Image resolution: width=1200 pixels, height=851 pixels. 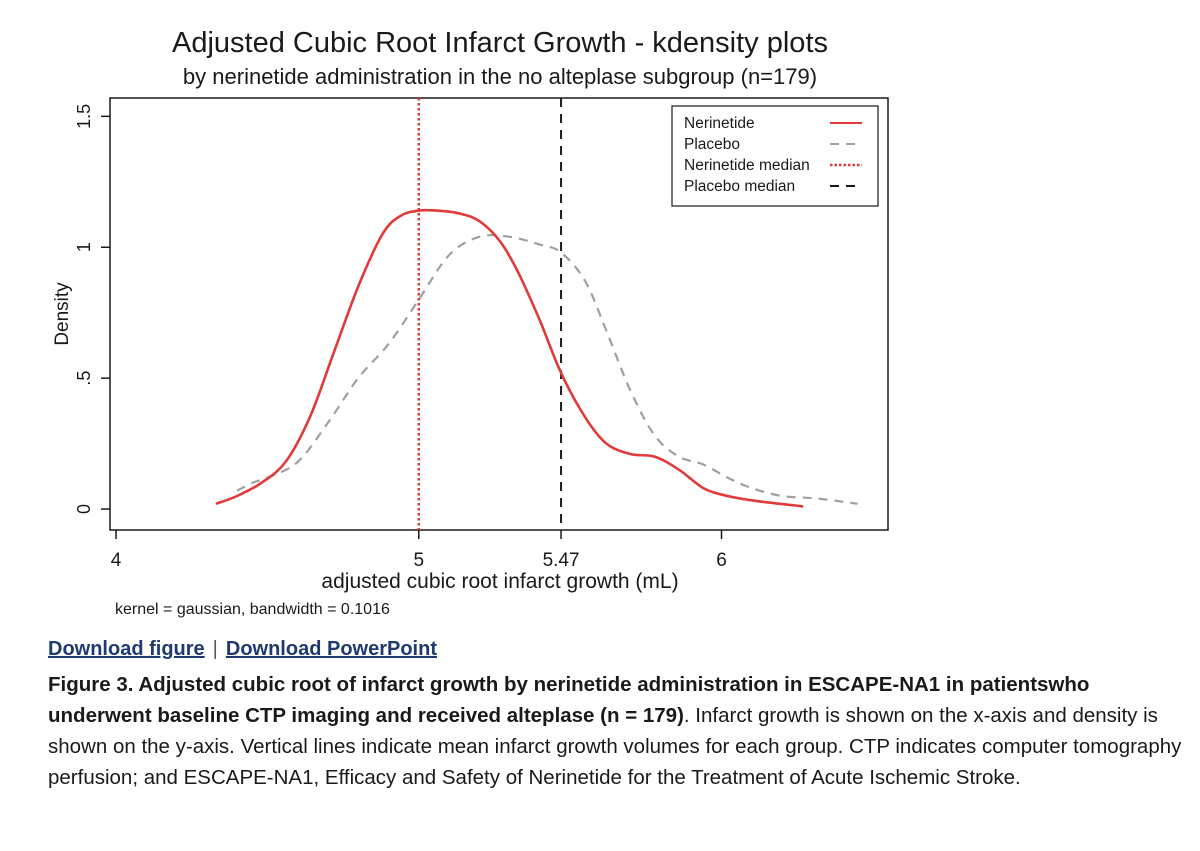 I want to click on x-tick-label: 5, so click(x=418, y=560).